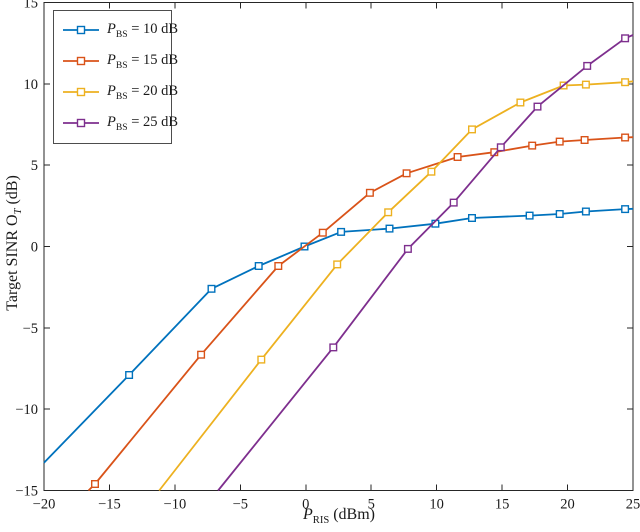 The height and width of the screenshot is (532, 640). What do you see at coordinates (352, 514) in the screenshot?
I see `x-axis-label-rest: (dBm)` at bounding box center [352, 514].